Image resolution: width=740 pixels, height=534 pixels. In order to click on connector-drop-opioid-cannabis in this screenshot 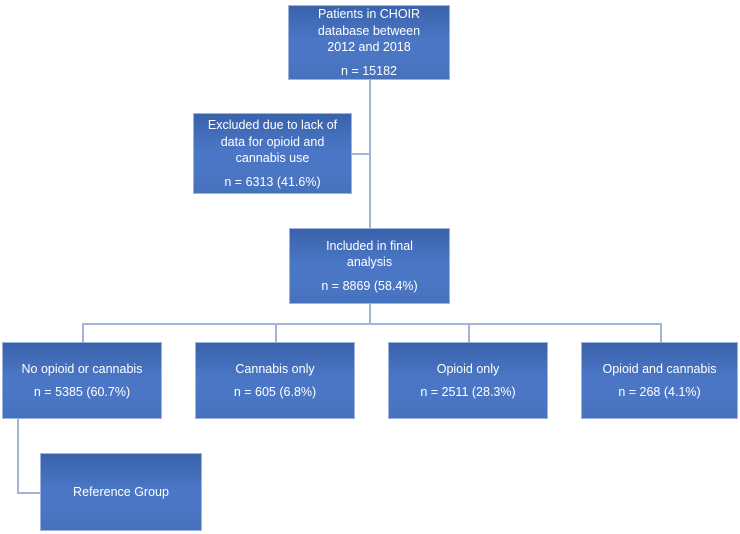, I will do `click(661, 332)`.